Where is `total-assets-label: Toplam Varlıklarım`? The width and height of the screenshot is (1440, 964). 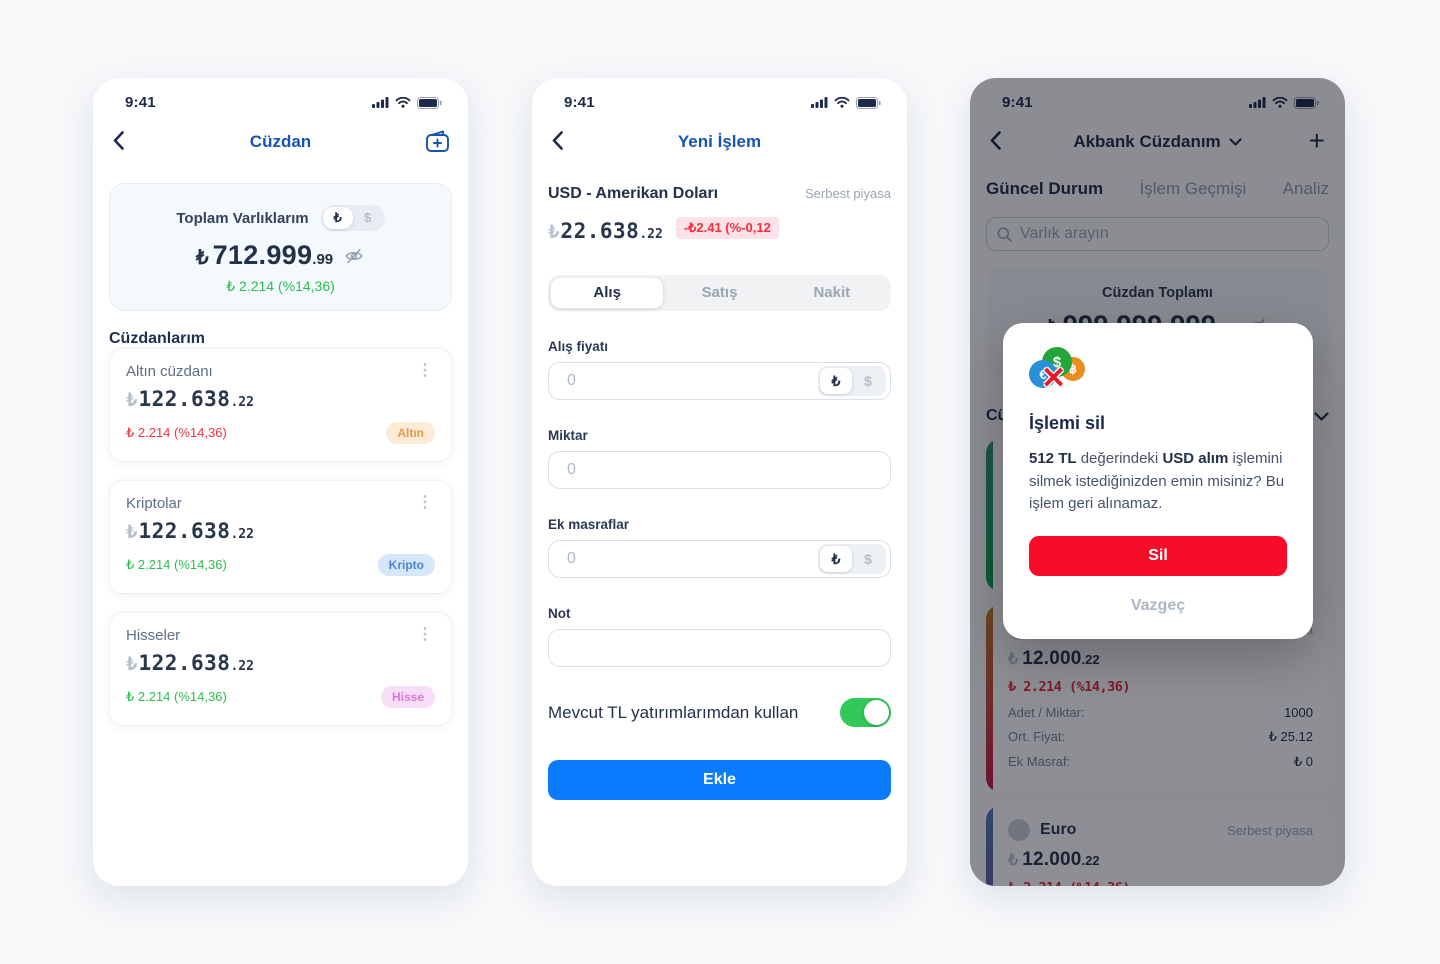 total-assets-label: Toplam Varlıklarım is located at coordinates (242, 218).